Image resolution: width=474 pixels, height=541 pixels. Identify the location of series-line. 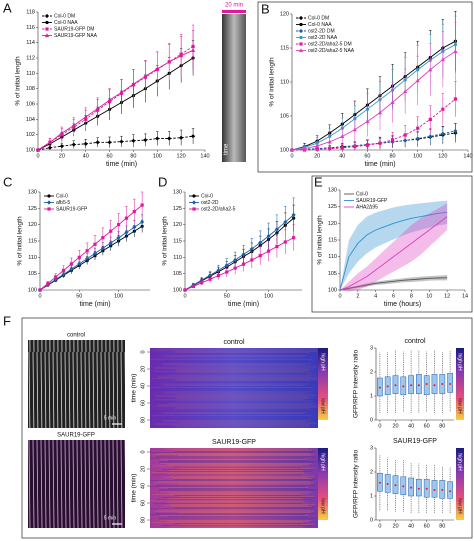
(115, 104).